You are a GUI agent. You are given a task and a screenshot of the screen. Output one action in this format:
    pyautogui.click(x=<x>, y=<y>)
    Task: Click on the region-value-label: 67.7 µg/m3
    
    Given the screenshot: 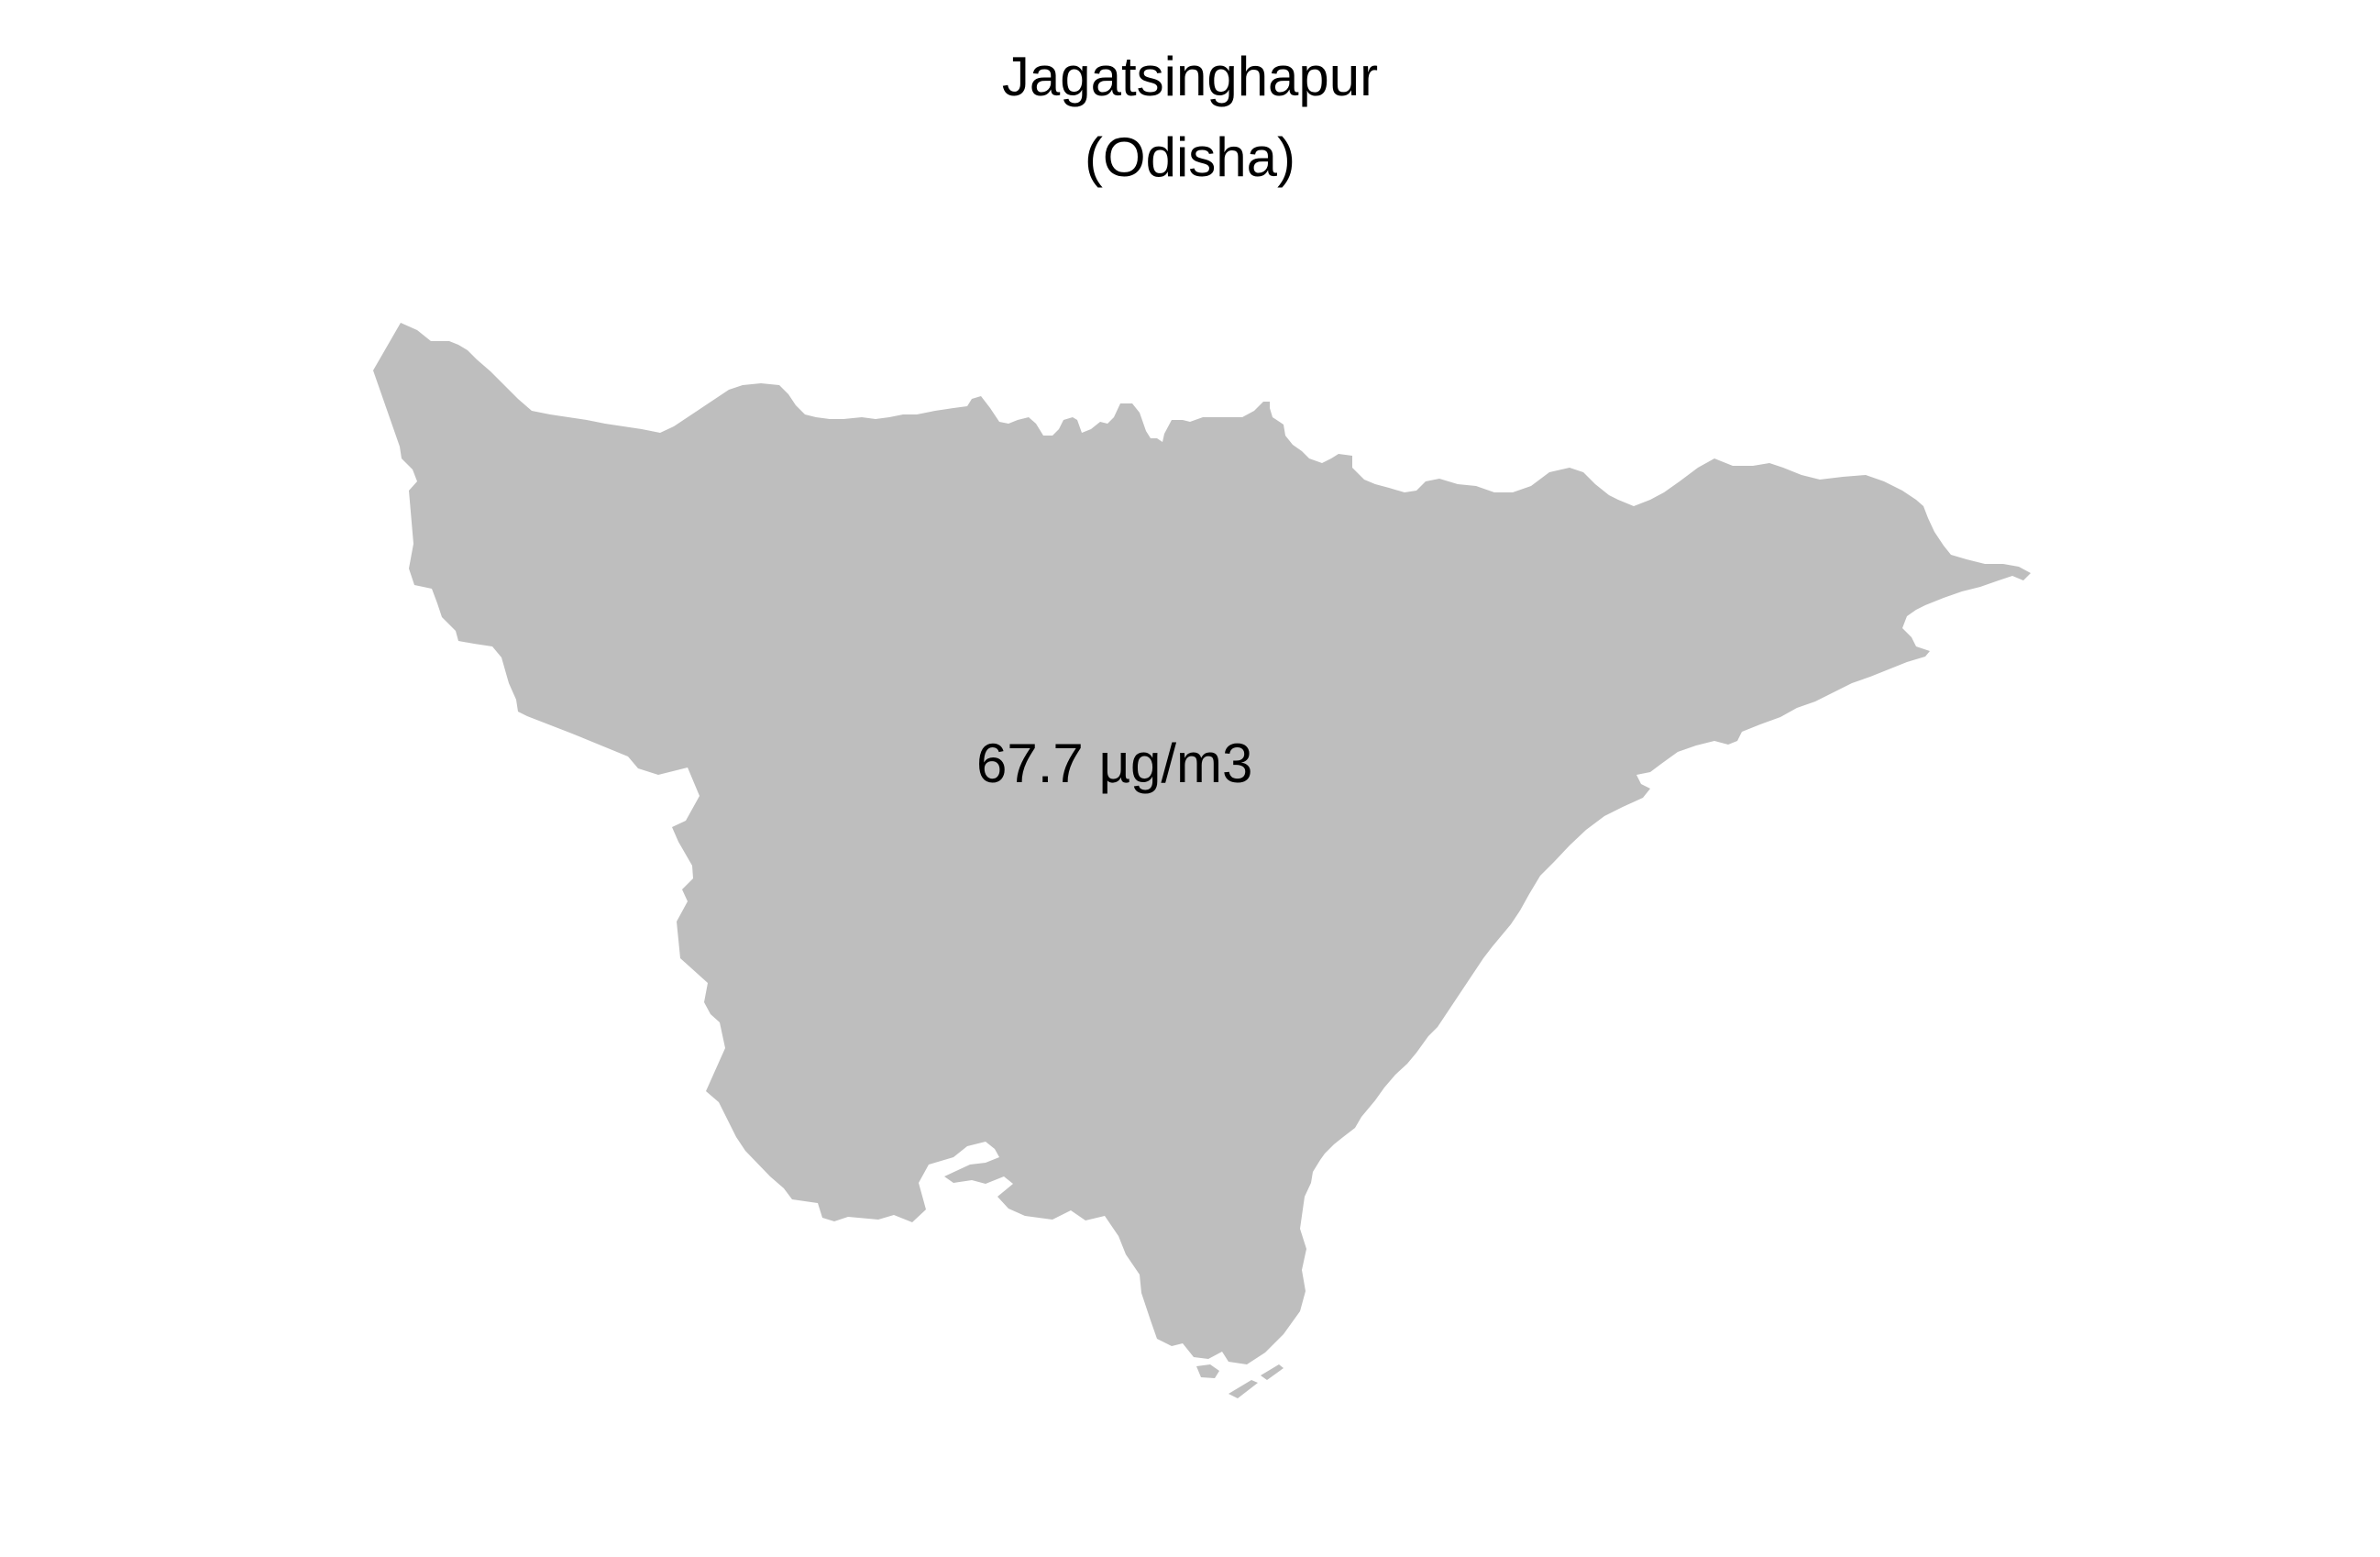 What is the action you would take?
    pyautogui.click(x=1114, y=763)
    